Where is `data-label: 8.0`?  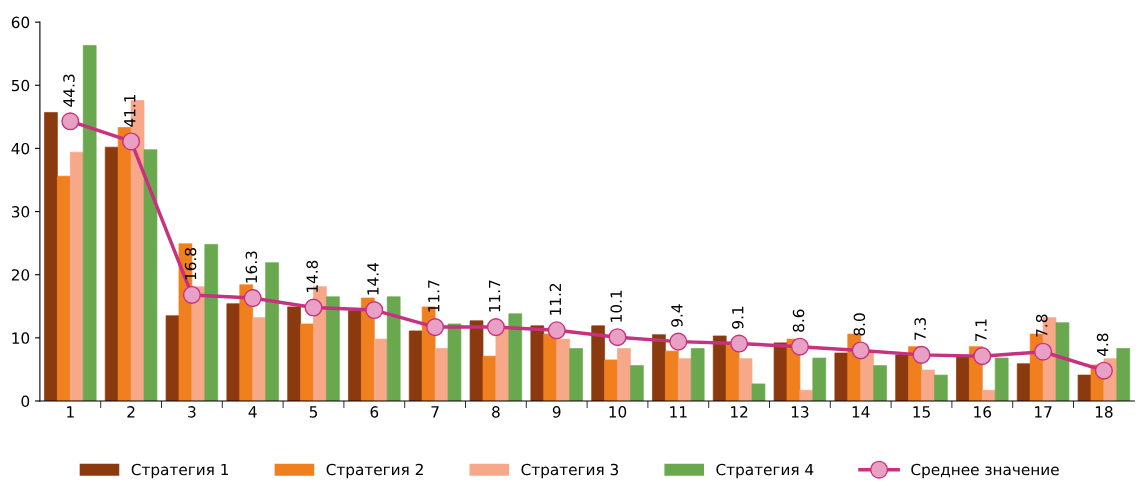 data-label: 8.0 is located at coordinates (859, 324).